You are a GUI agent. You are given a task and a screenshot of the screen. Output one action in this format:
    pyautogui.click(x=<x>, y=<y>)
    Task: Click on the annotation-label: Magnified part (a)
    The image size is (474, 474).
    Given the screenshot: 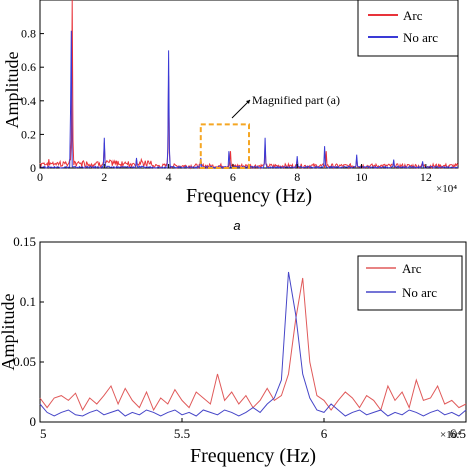 What is the action you would take?
    pyautogui.click(x=296, y=100)
    